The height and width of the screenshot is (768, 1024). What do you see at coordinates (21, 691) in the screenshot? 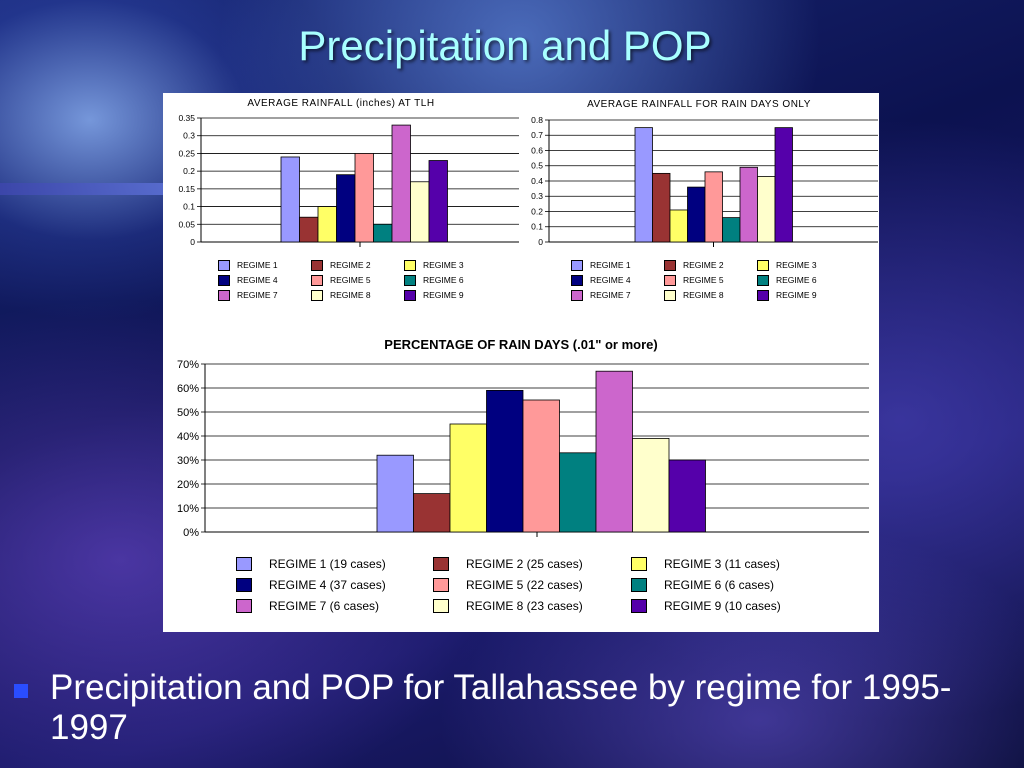
I see `square-bullet-icon` at bounding box center [21, 691].